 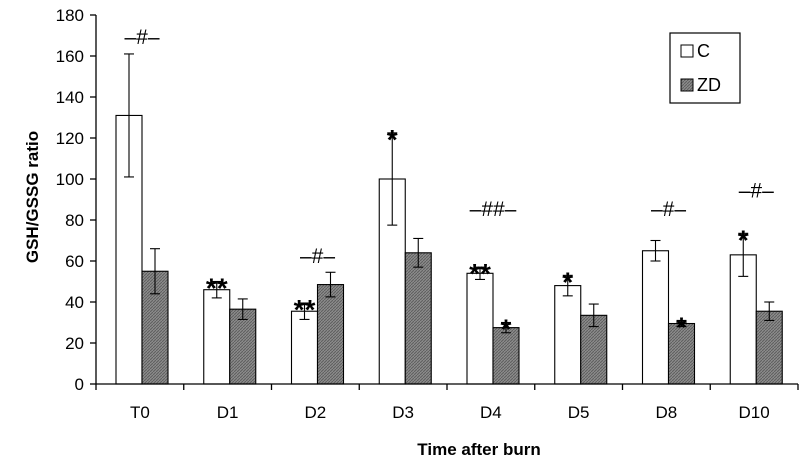 What do you see at coordinates (593, 315) in the screenshot?
I see `error-bar-zd-d5` at bounding box center [593, 315].